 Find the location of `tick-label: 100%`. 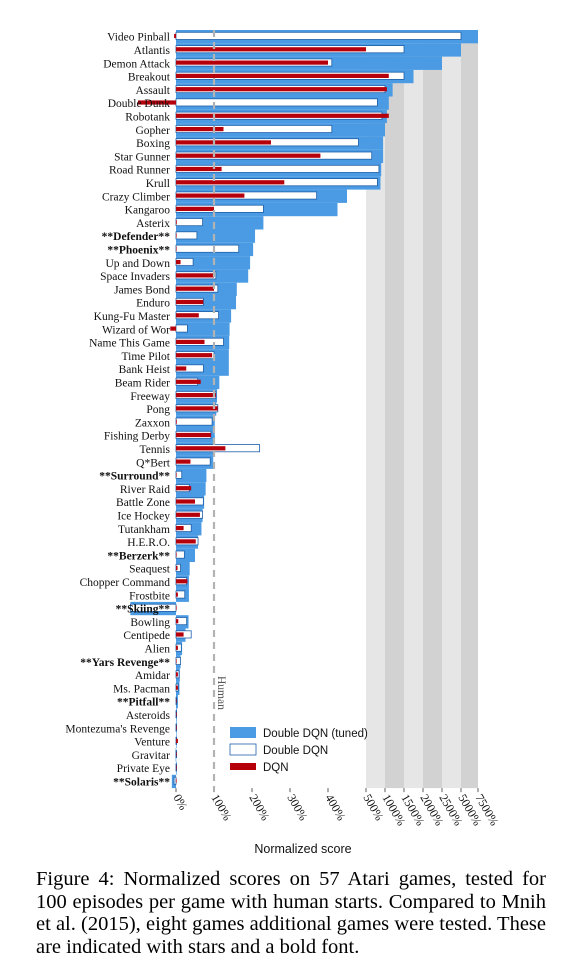

tick-label: 100% is located at coordinates (221, 807).